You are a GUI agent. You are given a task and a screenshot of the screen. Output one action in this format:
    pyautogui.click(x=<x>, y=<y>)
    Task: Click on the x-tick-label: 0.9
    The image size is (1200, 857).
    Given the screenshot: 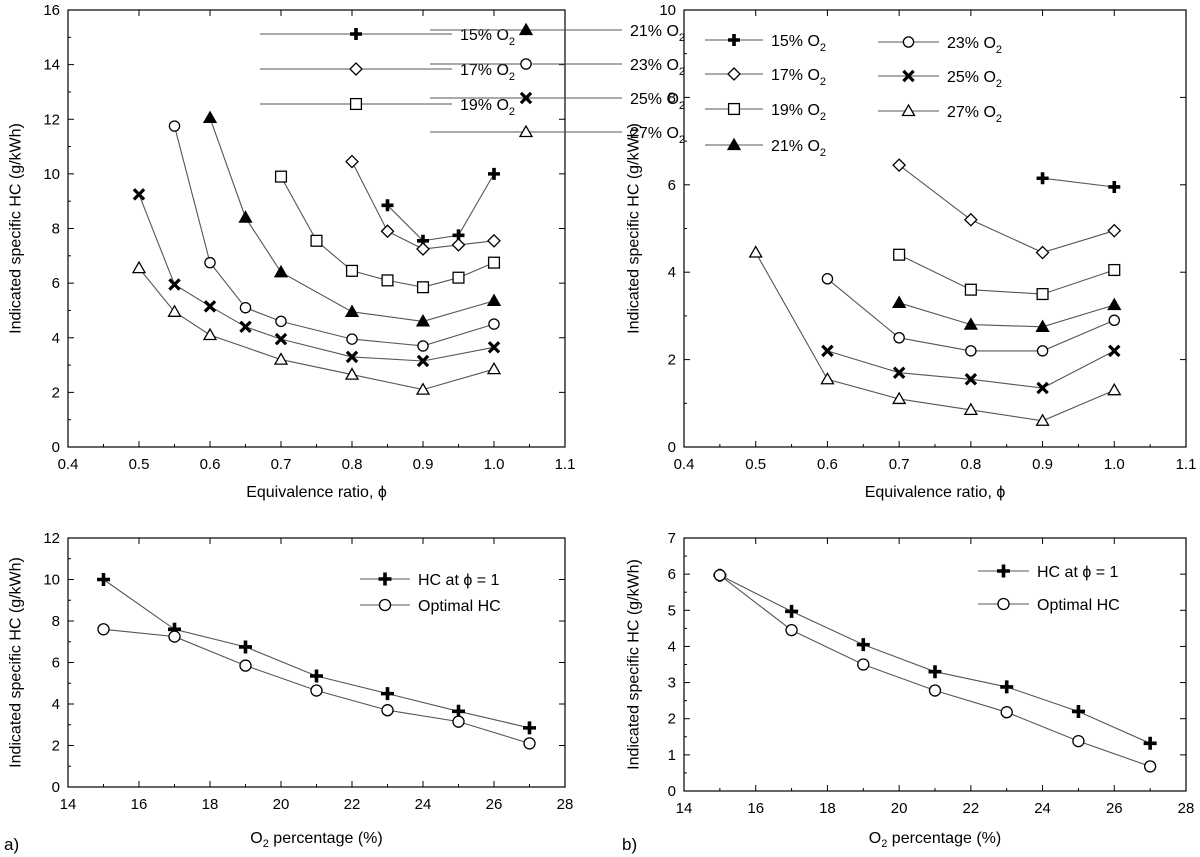 What is the action you would take?
    pyautogui.click(x=1042, y=464)
    